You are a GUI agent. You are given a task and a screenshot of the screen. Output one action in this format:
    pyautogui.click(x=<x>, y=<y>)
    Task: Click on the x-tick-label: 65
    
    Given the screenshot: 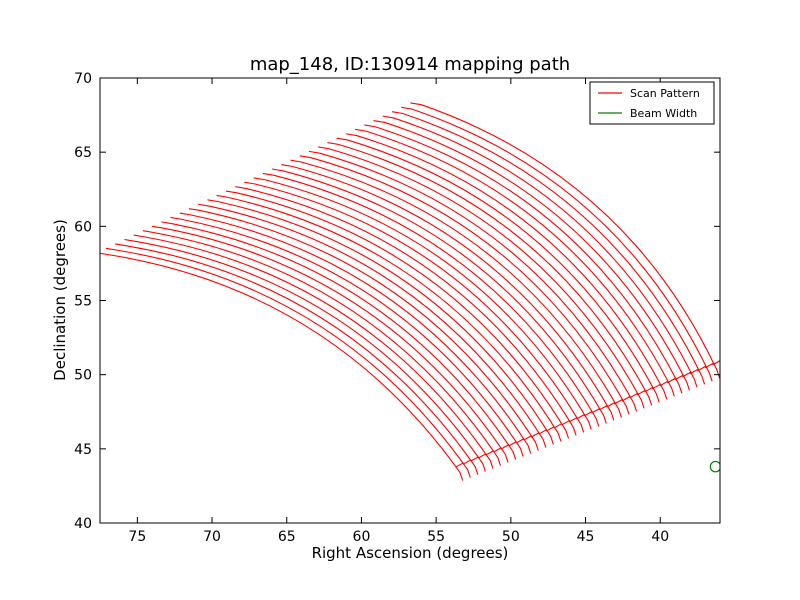 What is the action you would take?
    pyautogui.click(x=287, y=537)
    